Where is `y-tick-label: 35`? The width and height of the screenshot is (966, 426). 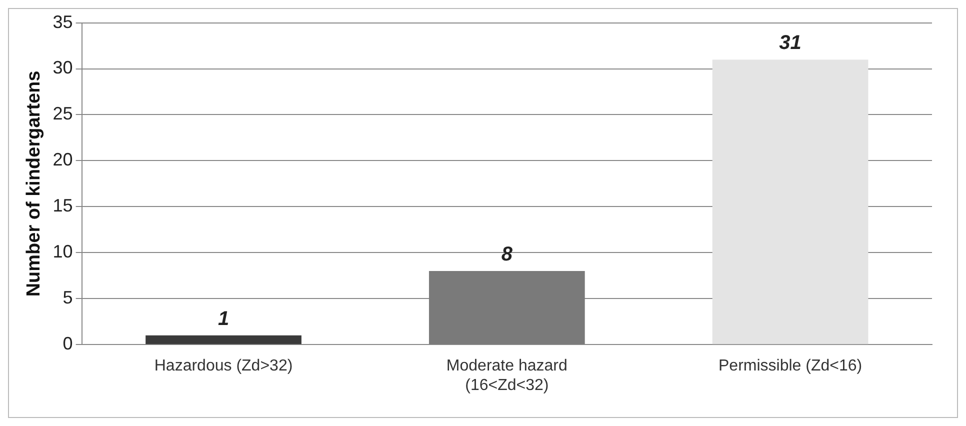
y-tick-label: 35 is located at coordinates (62, 22).